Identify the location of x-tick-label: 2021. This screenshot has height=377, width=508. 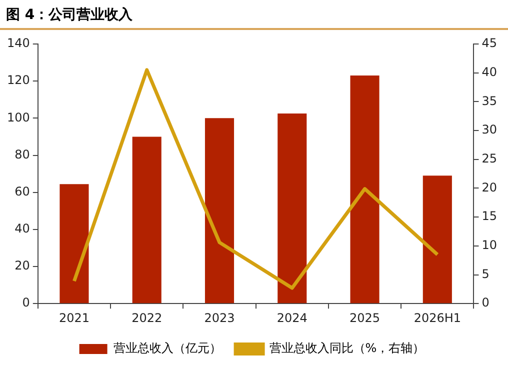
(74, 317).